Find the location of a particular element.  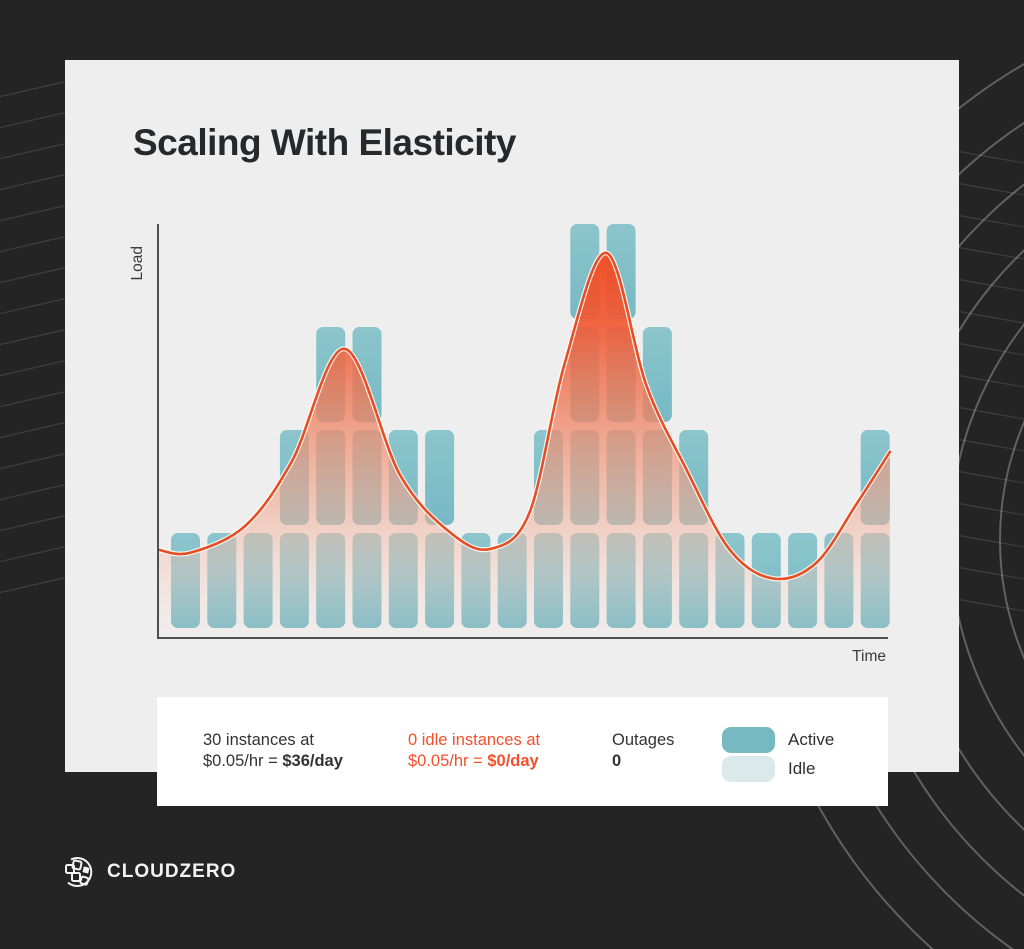

legend-row-idle: Idle is located at coordinates (778, 769).